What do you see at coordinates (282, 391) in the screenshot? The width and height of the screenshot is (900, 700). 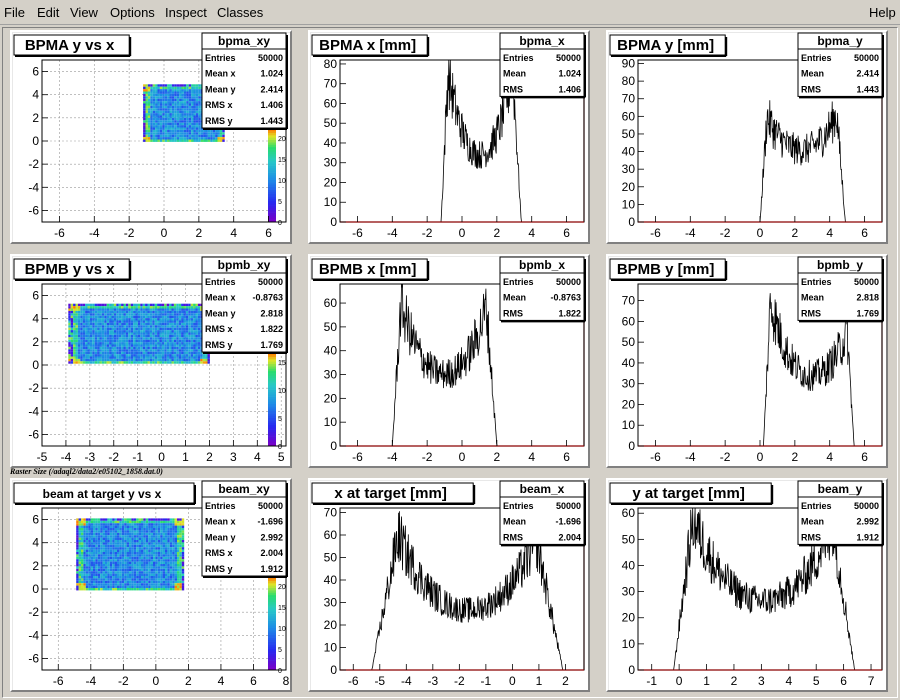 I see `palette-tick-2: 10` at bounding box center [282, 391].